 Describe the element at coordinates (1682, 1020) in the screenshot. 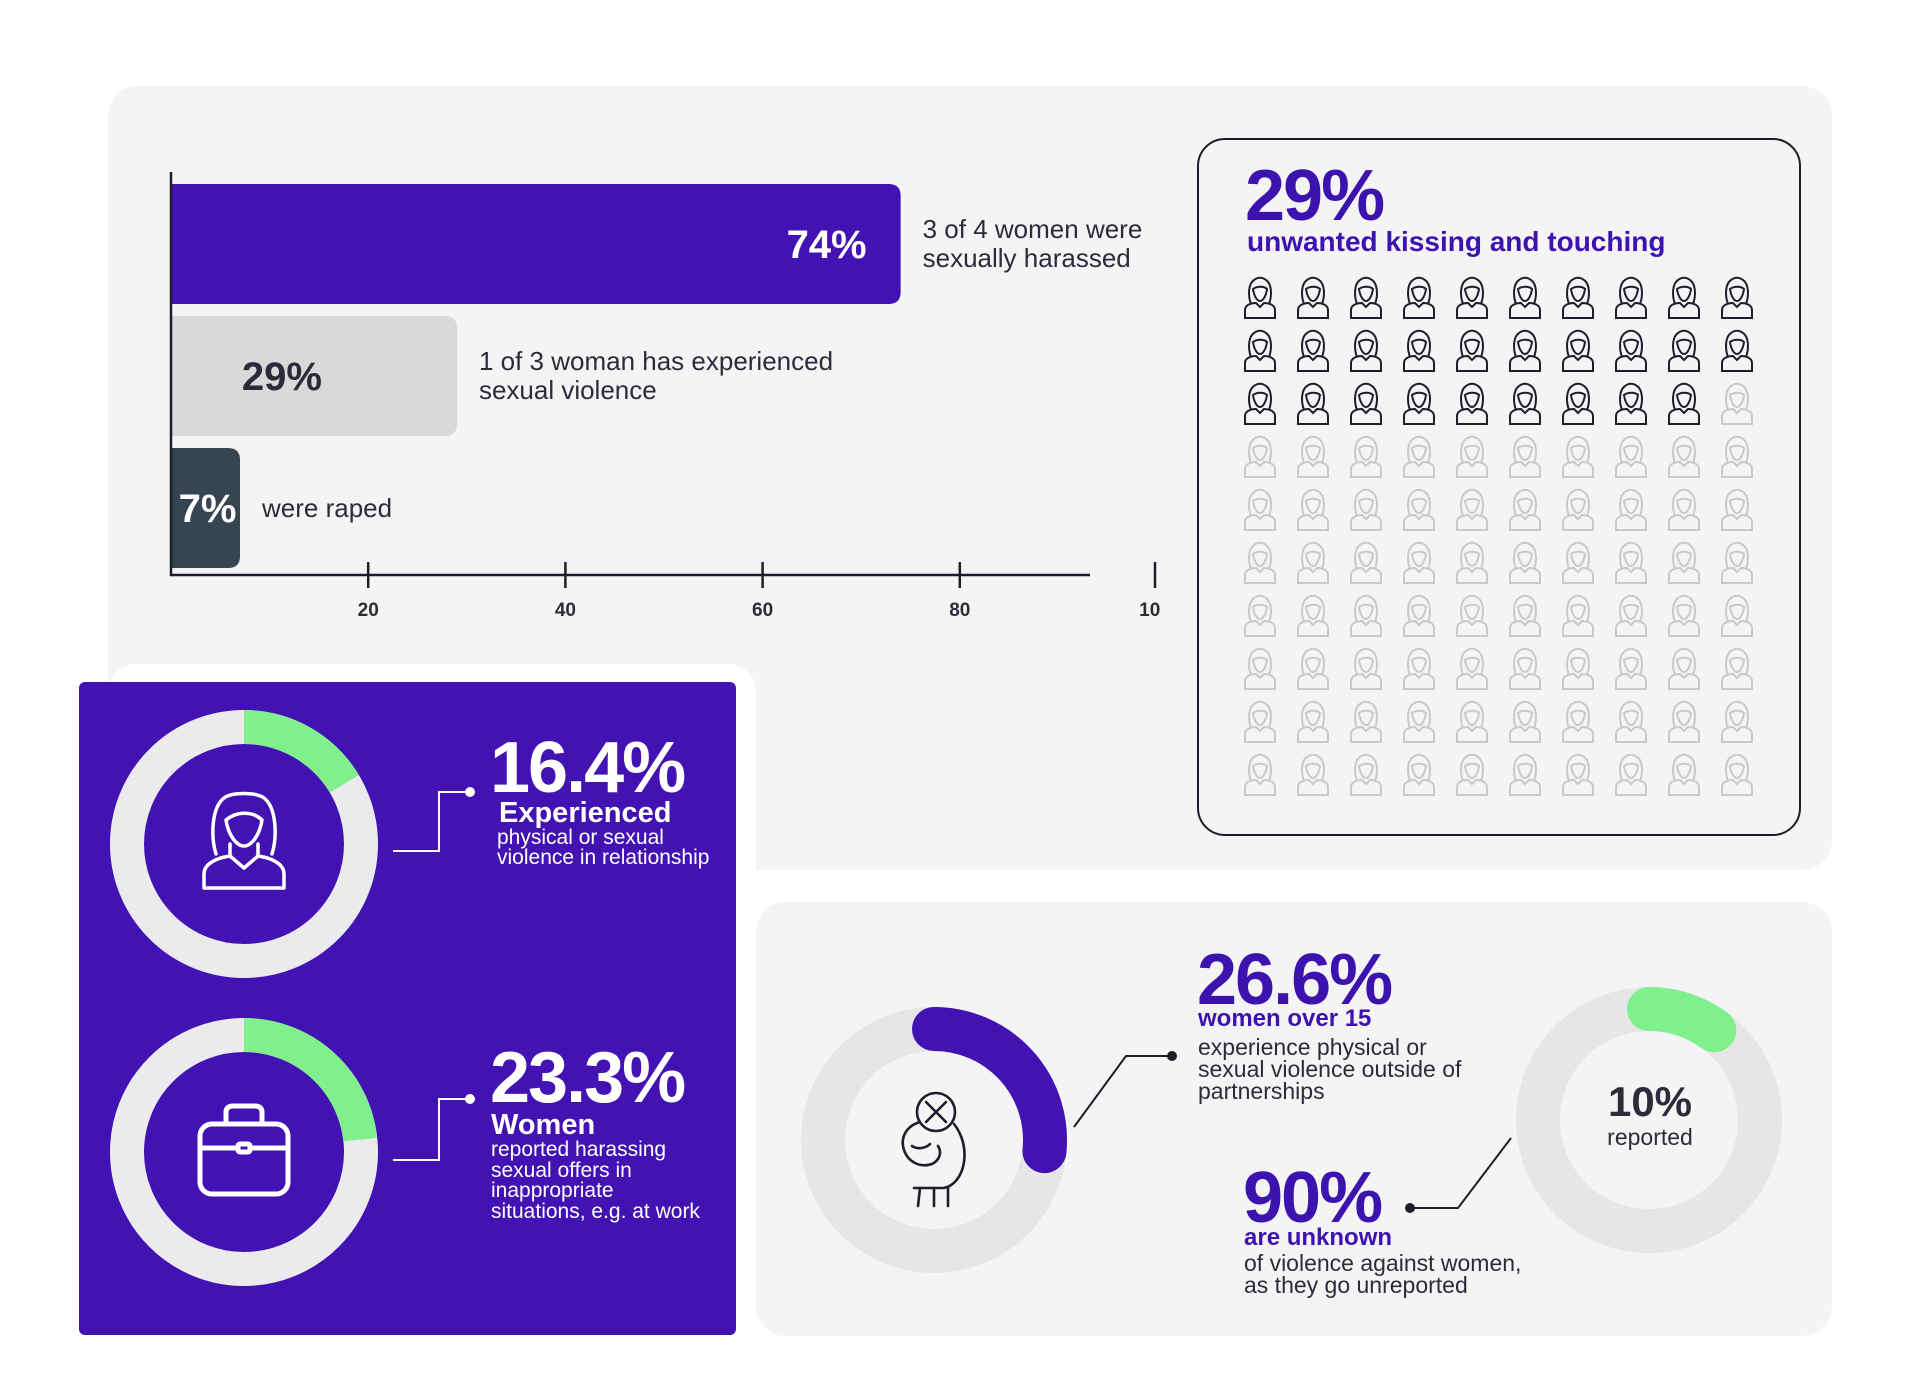

I see `donut-4-arc` at that location.